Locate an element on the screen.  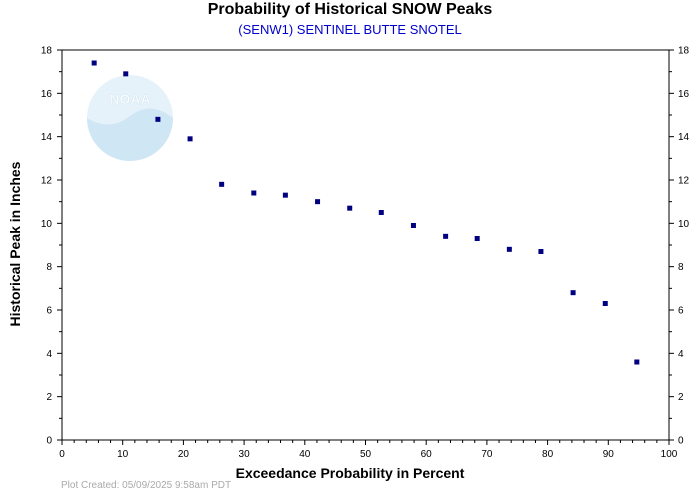
y-tick-label-left: 10 is located at coordinates (47, 224).